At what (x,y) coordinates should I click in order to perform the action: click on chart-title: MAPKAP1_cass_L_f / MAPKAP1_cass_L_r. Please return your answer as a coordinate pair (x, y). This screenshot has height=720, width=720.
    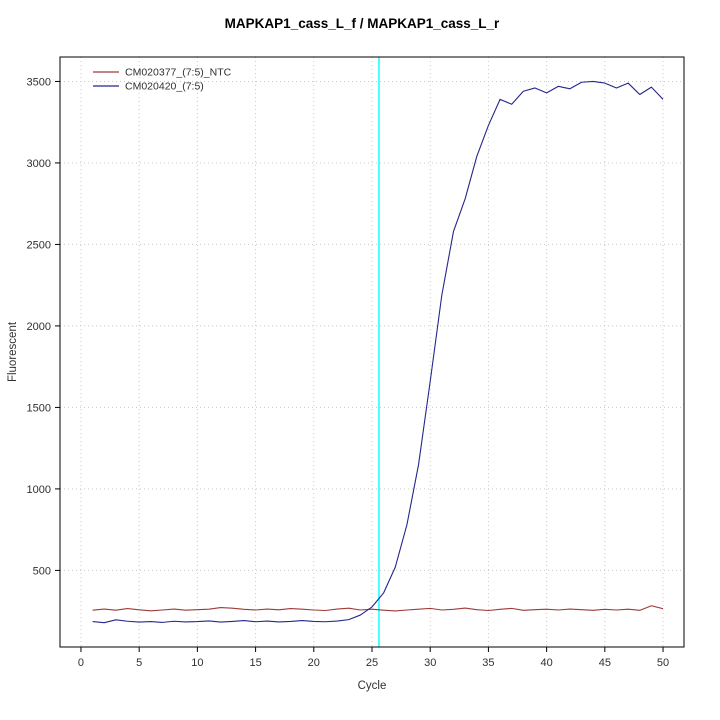
    Looking at the image, I should click on (362, 23).